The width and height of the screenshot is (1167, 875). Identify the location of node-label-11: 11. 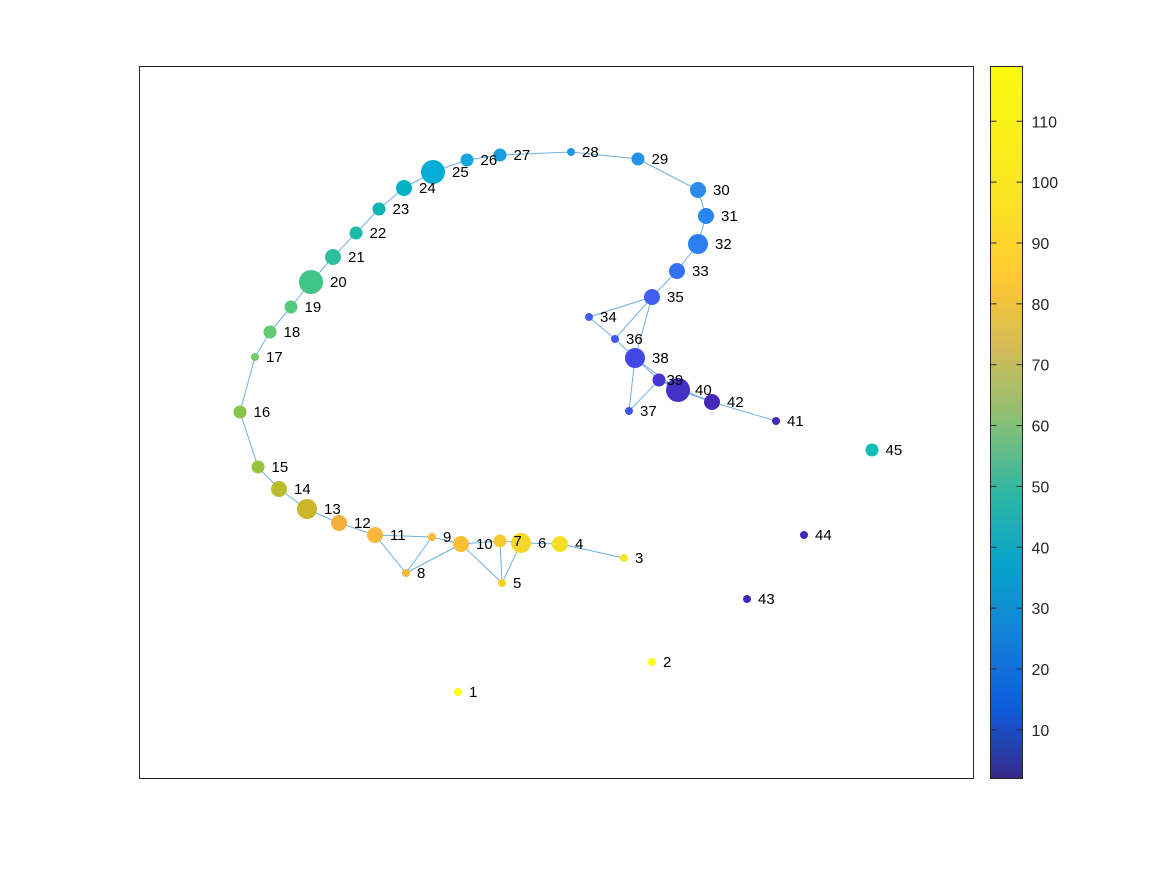
(398, 535).